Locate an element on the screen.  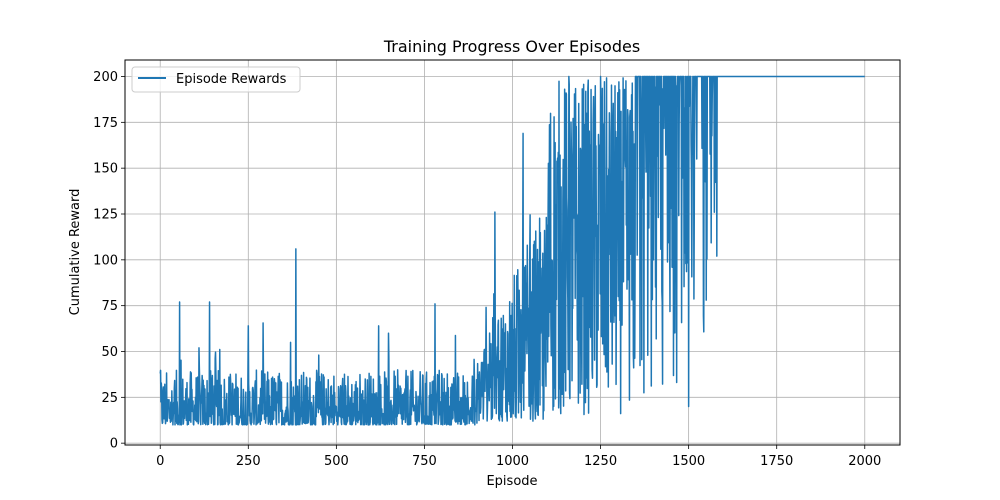
y-tick-label: 100 is located at coordinates (105, 260).